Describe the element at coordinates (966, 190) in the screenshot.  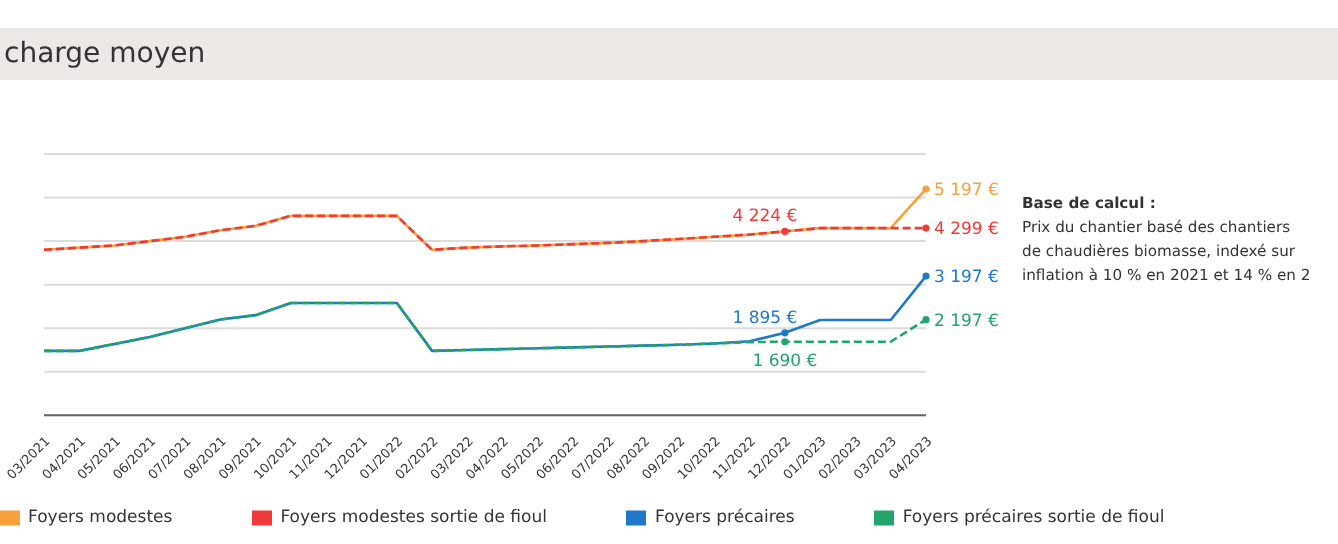
I see `data-label: 5 197 €` at that location.